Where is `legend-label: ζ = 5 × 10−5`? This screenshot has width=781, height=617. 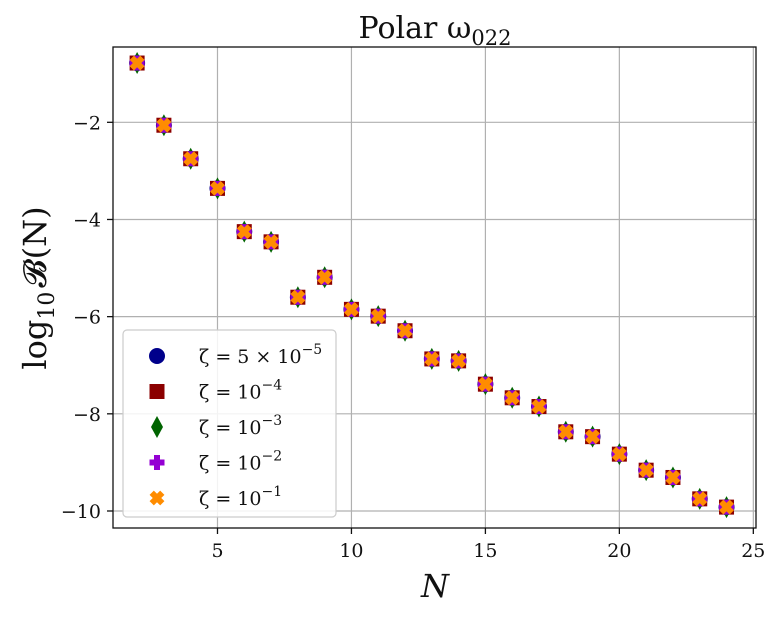
legend-label: ζ = 5 × 10−5 is located at coordinates (260, 355).